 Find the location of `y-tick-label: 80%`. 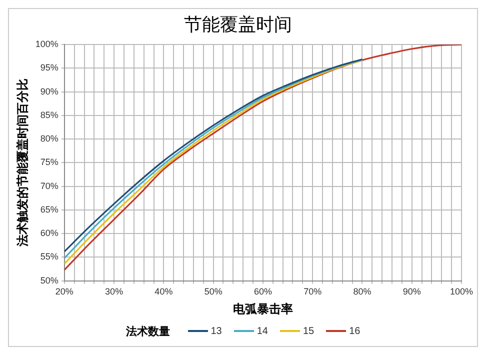

y-tick-label: 80% is located at coordinates (49, 139).